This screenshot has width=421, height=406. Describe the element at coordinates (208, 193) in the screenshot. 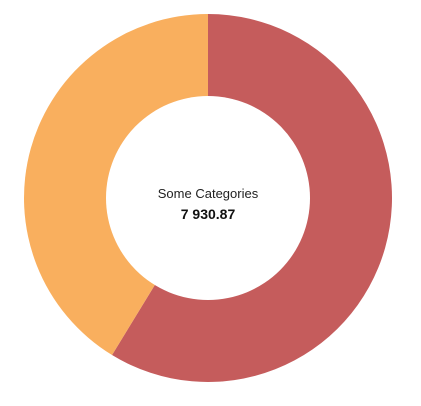

I see `center-label: Some Categories` at that location.